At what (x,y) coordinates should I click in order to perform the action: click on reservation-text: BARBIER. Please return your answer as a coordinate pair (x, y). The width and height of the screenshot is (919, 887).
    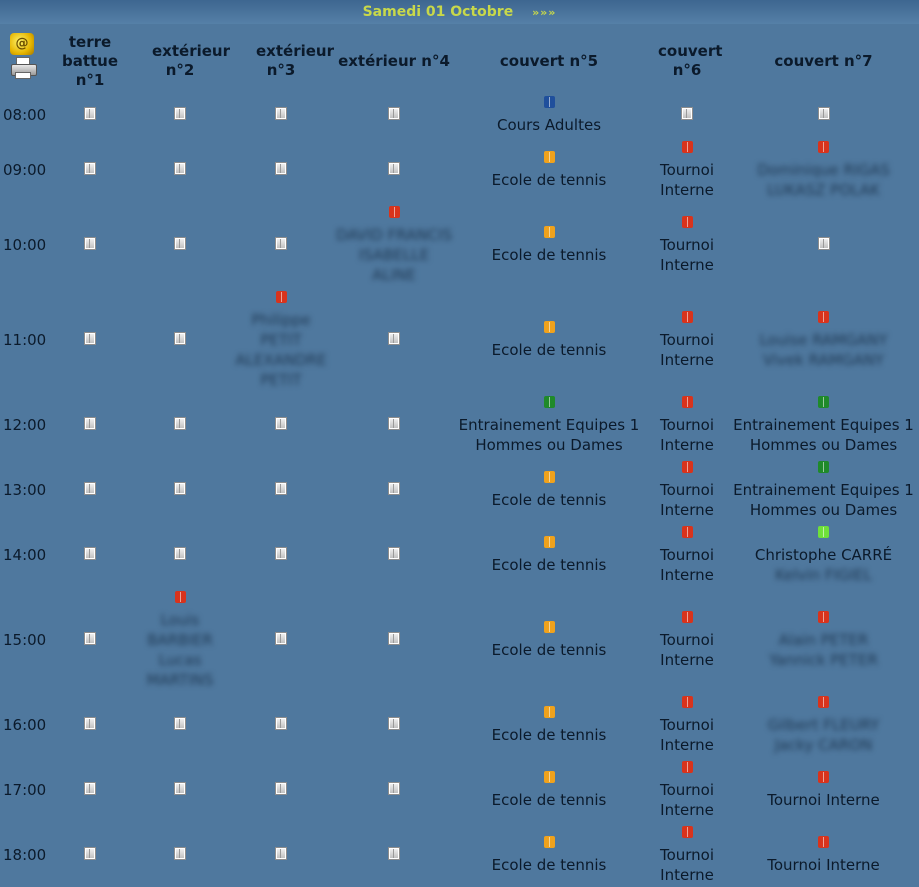
    Looking at the image, I should click on (180, 639).